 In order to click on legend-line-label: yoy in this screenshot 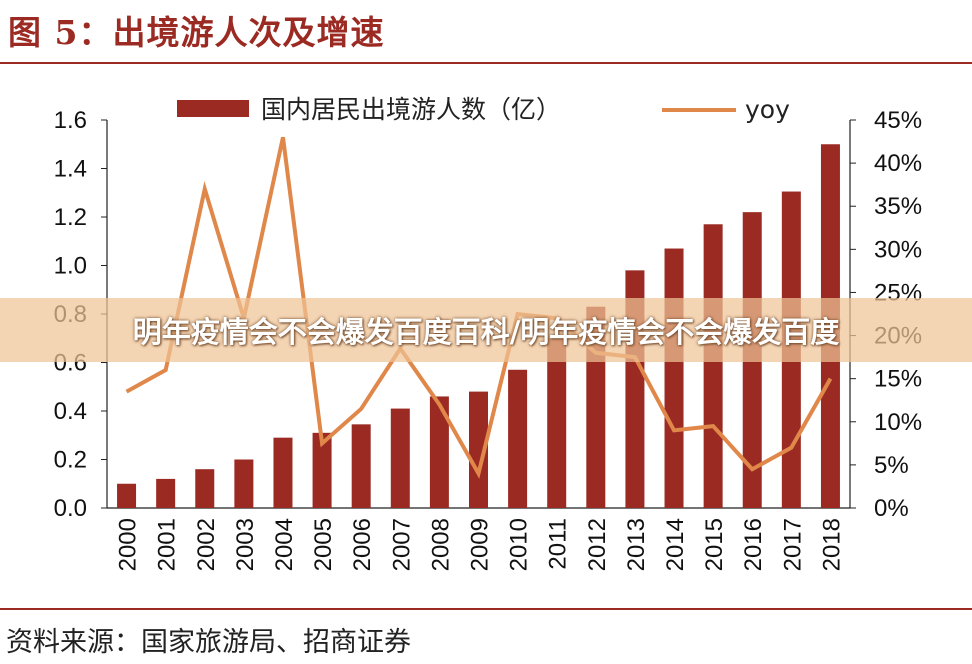, I will do `click(767, 109)`.